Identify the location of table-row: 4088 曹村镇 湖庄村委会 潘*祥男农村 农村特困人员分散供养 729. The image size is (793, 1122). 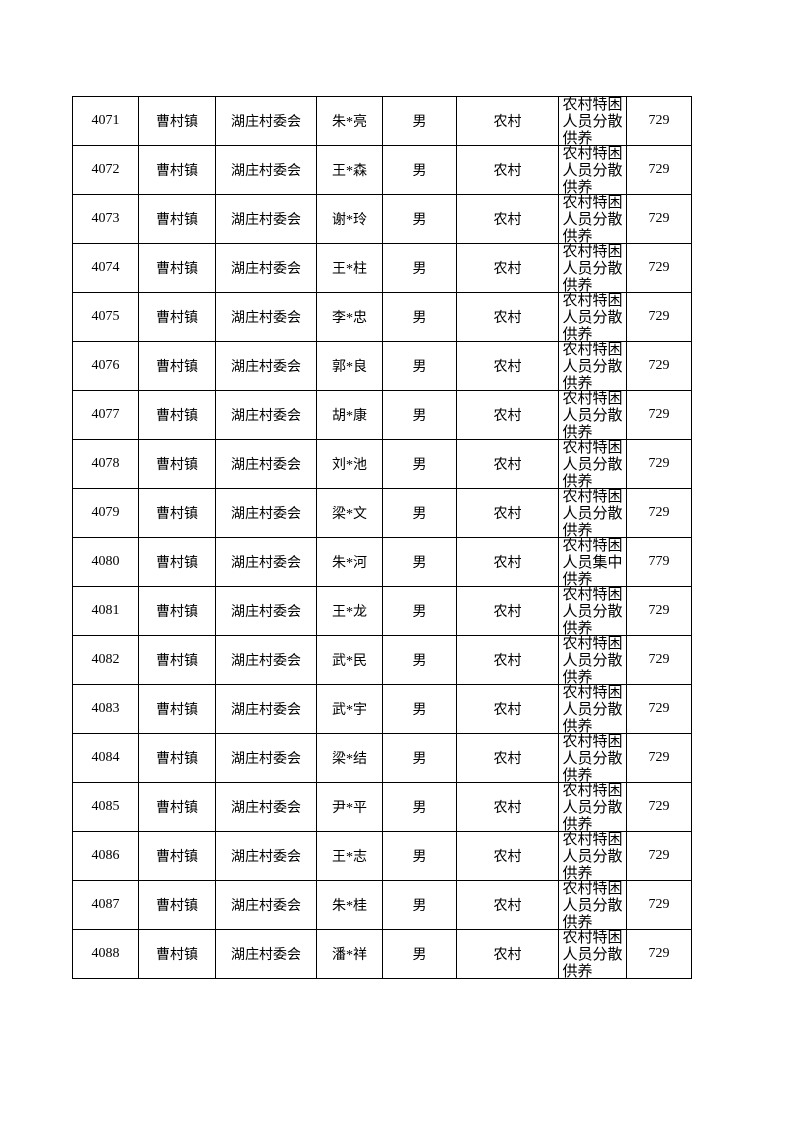
(382, 954).